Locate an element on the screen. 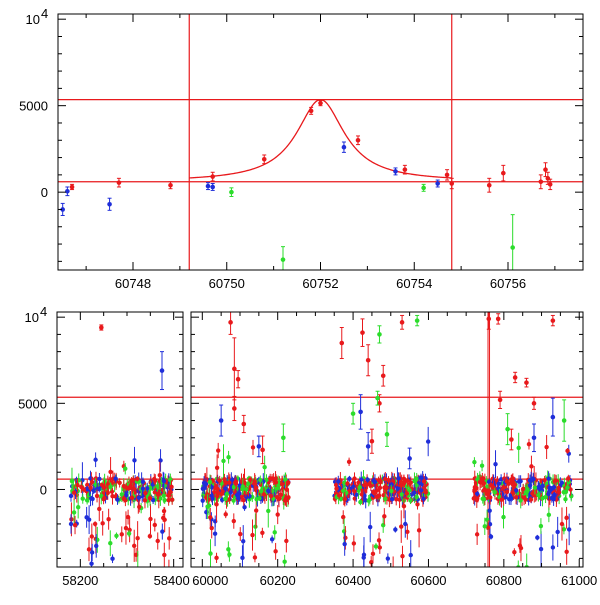 The image size is (600, 605). top-x-tick-label: 60748 is located at coordinates (133, 283).